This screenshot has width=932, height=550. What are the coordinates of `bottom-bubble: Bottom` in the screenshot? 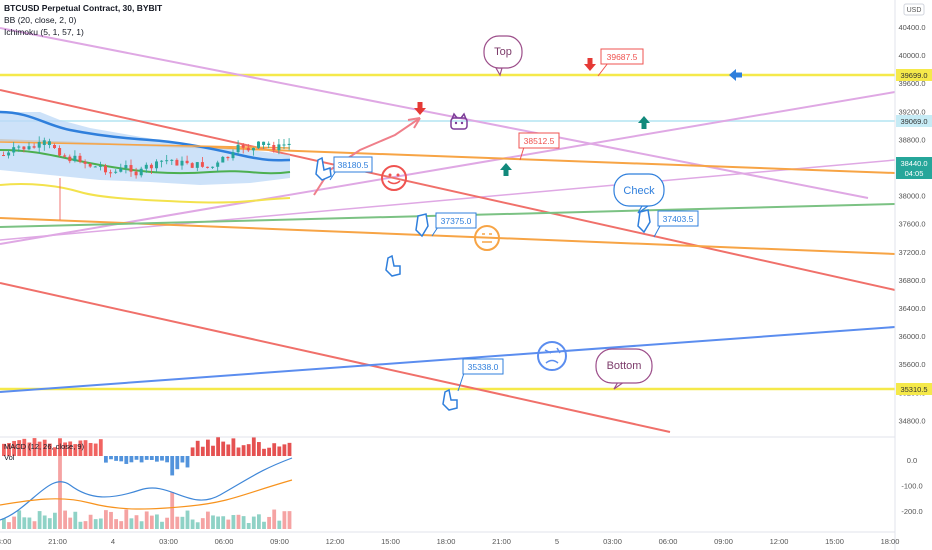 It's located at (624, 369).